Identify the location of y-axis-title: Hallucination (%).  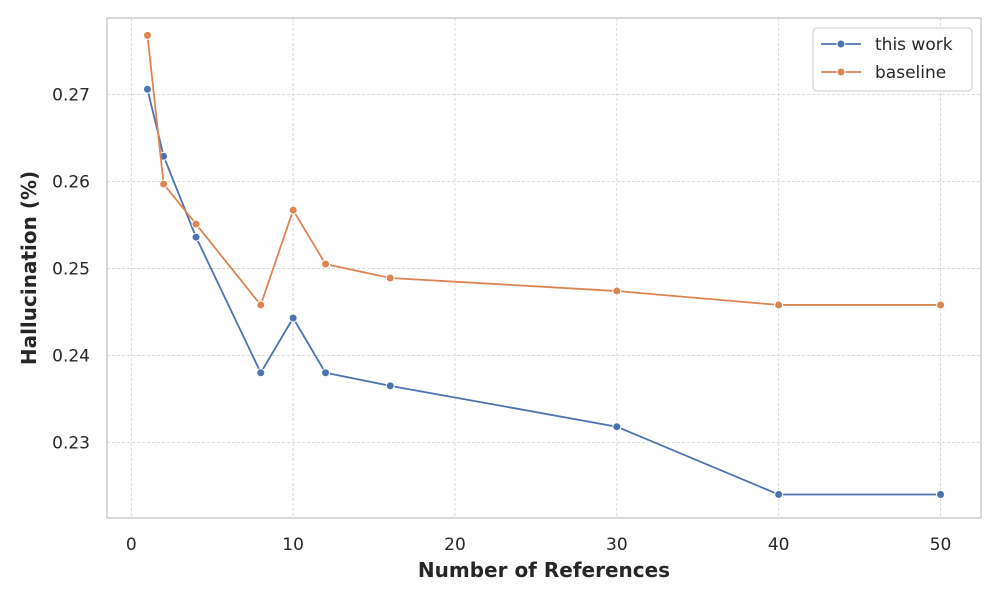
(29, 268).